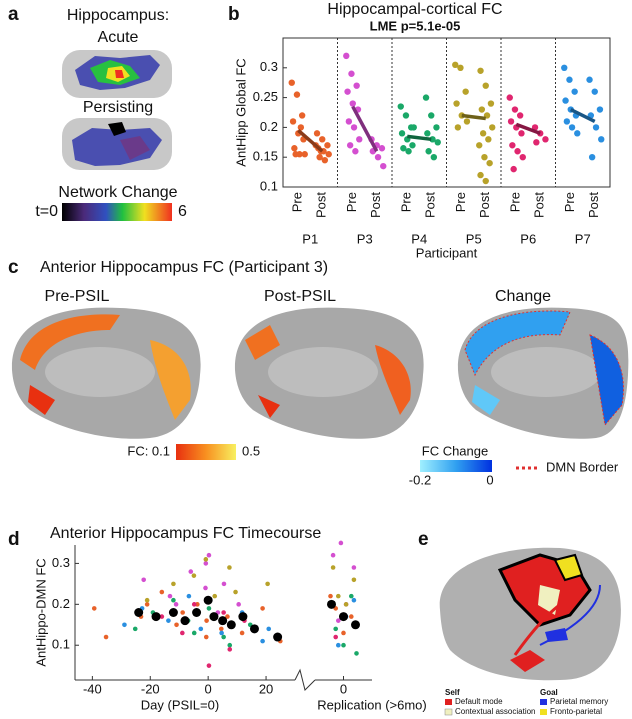  Describe the element at coordinates (13, 14) in the screenshot. I see `panel-label: a` at that location.